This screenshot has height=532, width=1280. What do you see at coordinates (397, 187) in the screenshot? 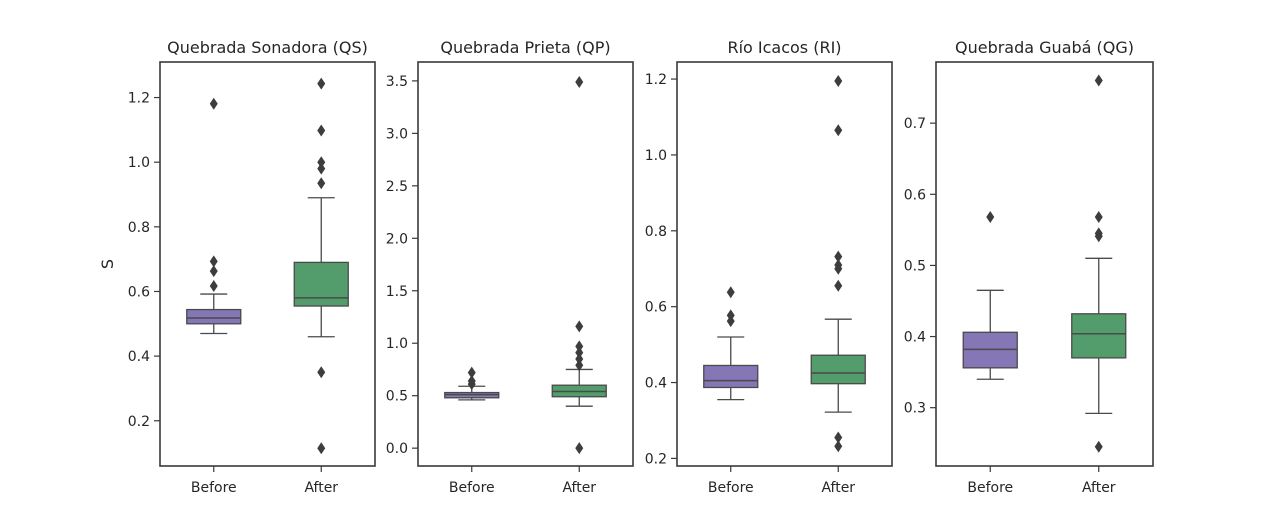
I see `y-tick-label: 2.5` at bounding box center [397, 187].